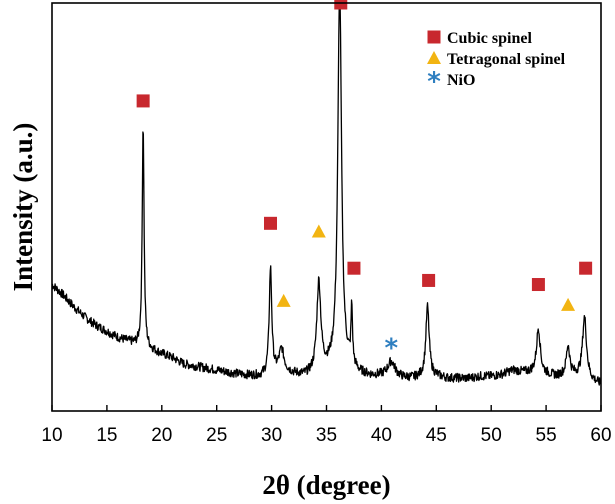  I want to click on nio-marker: *, so click(391, 349).